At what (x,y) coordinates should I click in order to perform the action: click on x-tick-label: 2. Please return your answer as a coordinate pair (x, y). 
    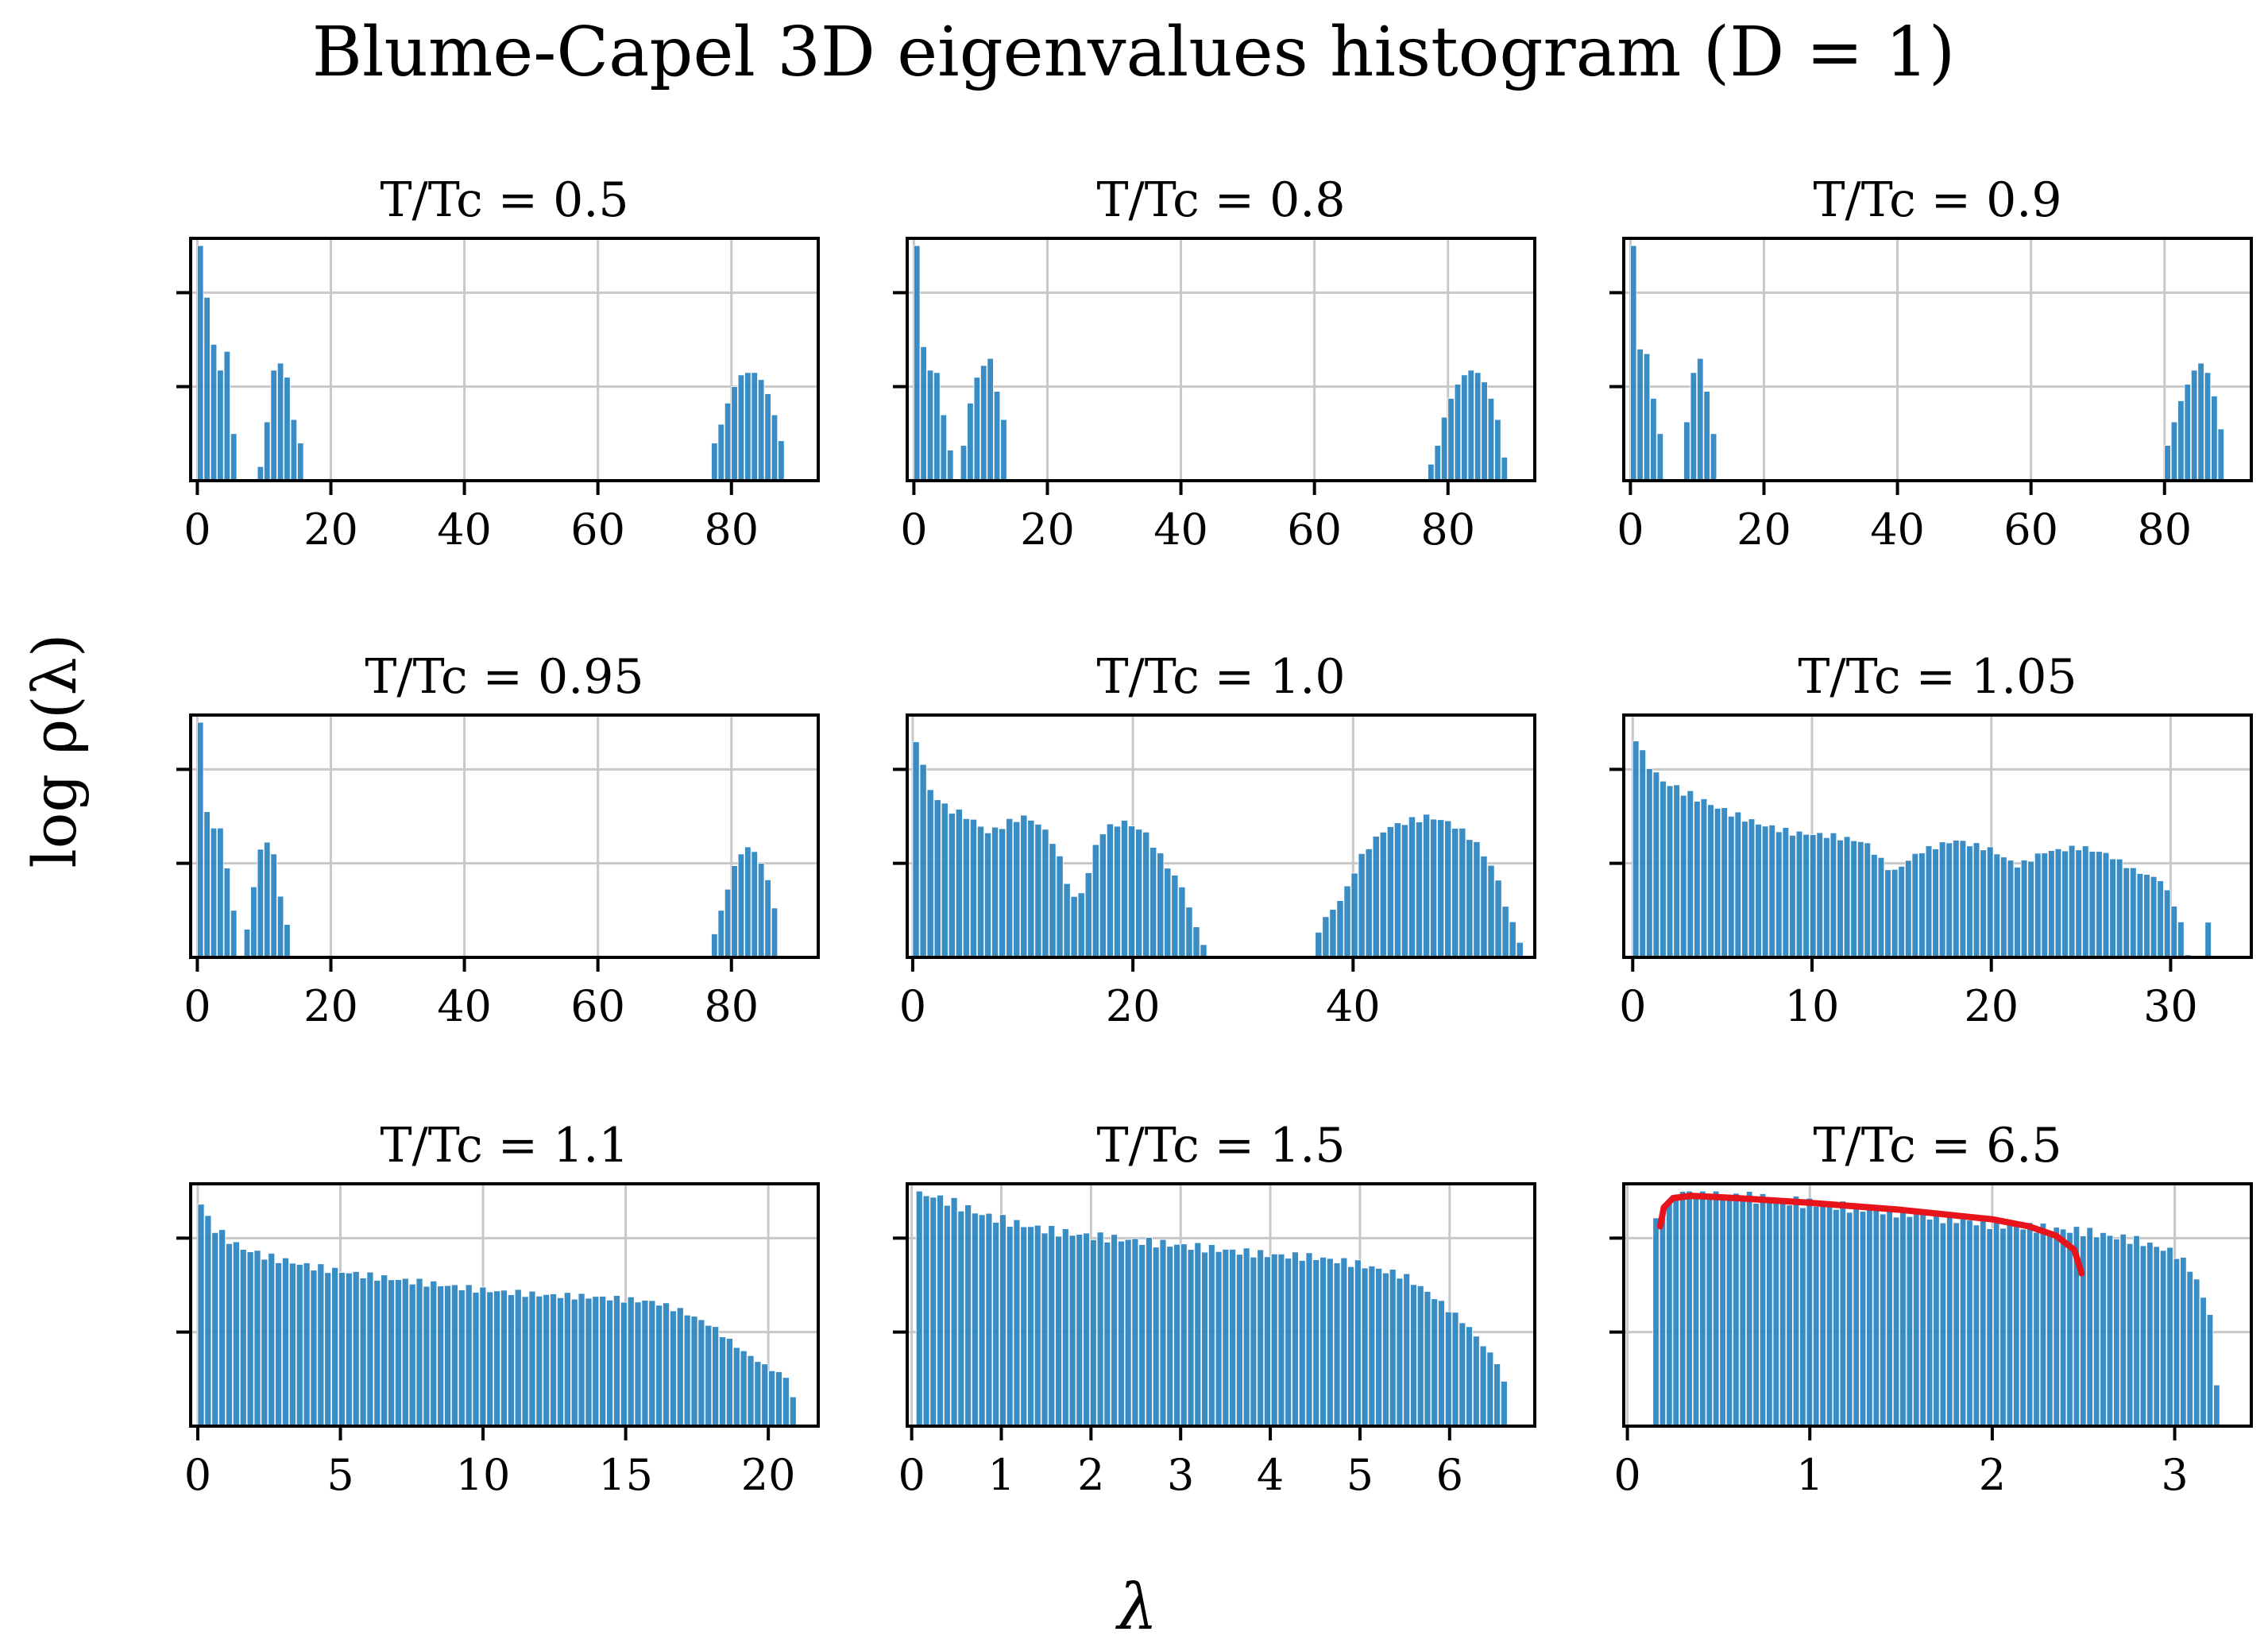
    Looking at the image, I should click on (1090, 1475).